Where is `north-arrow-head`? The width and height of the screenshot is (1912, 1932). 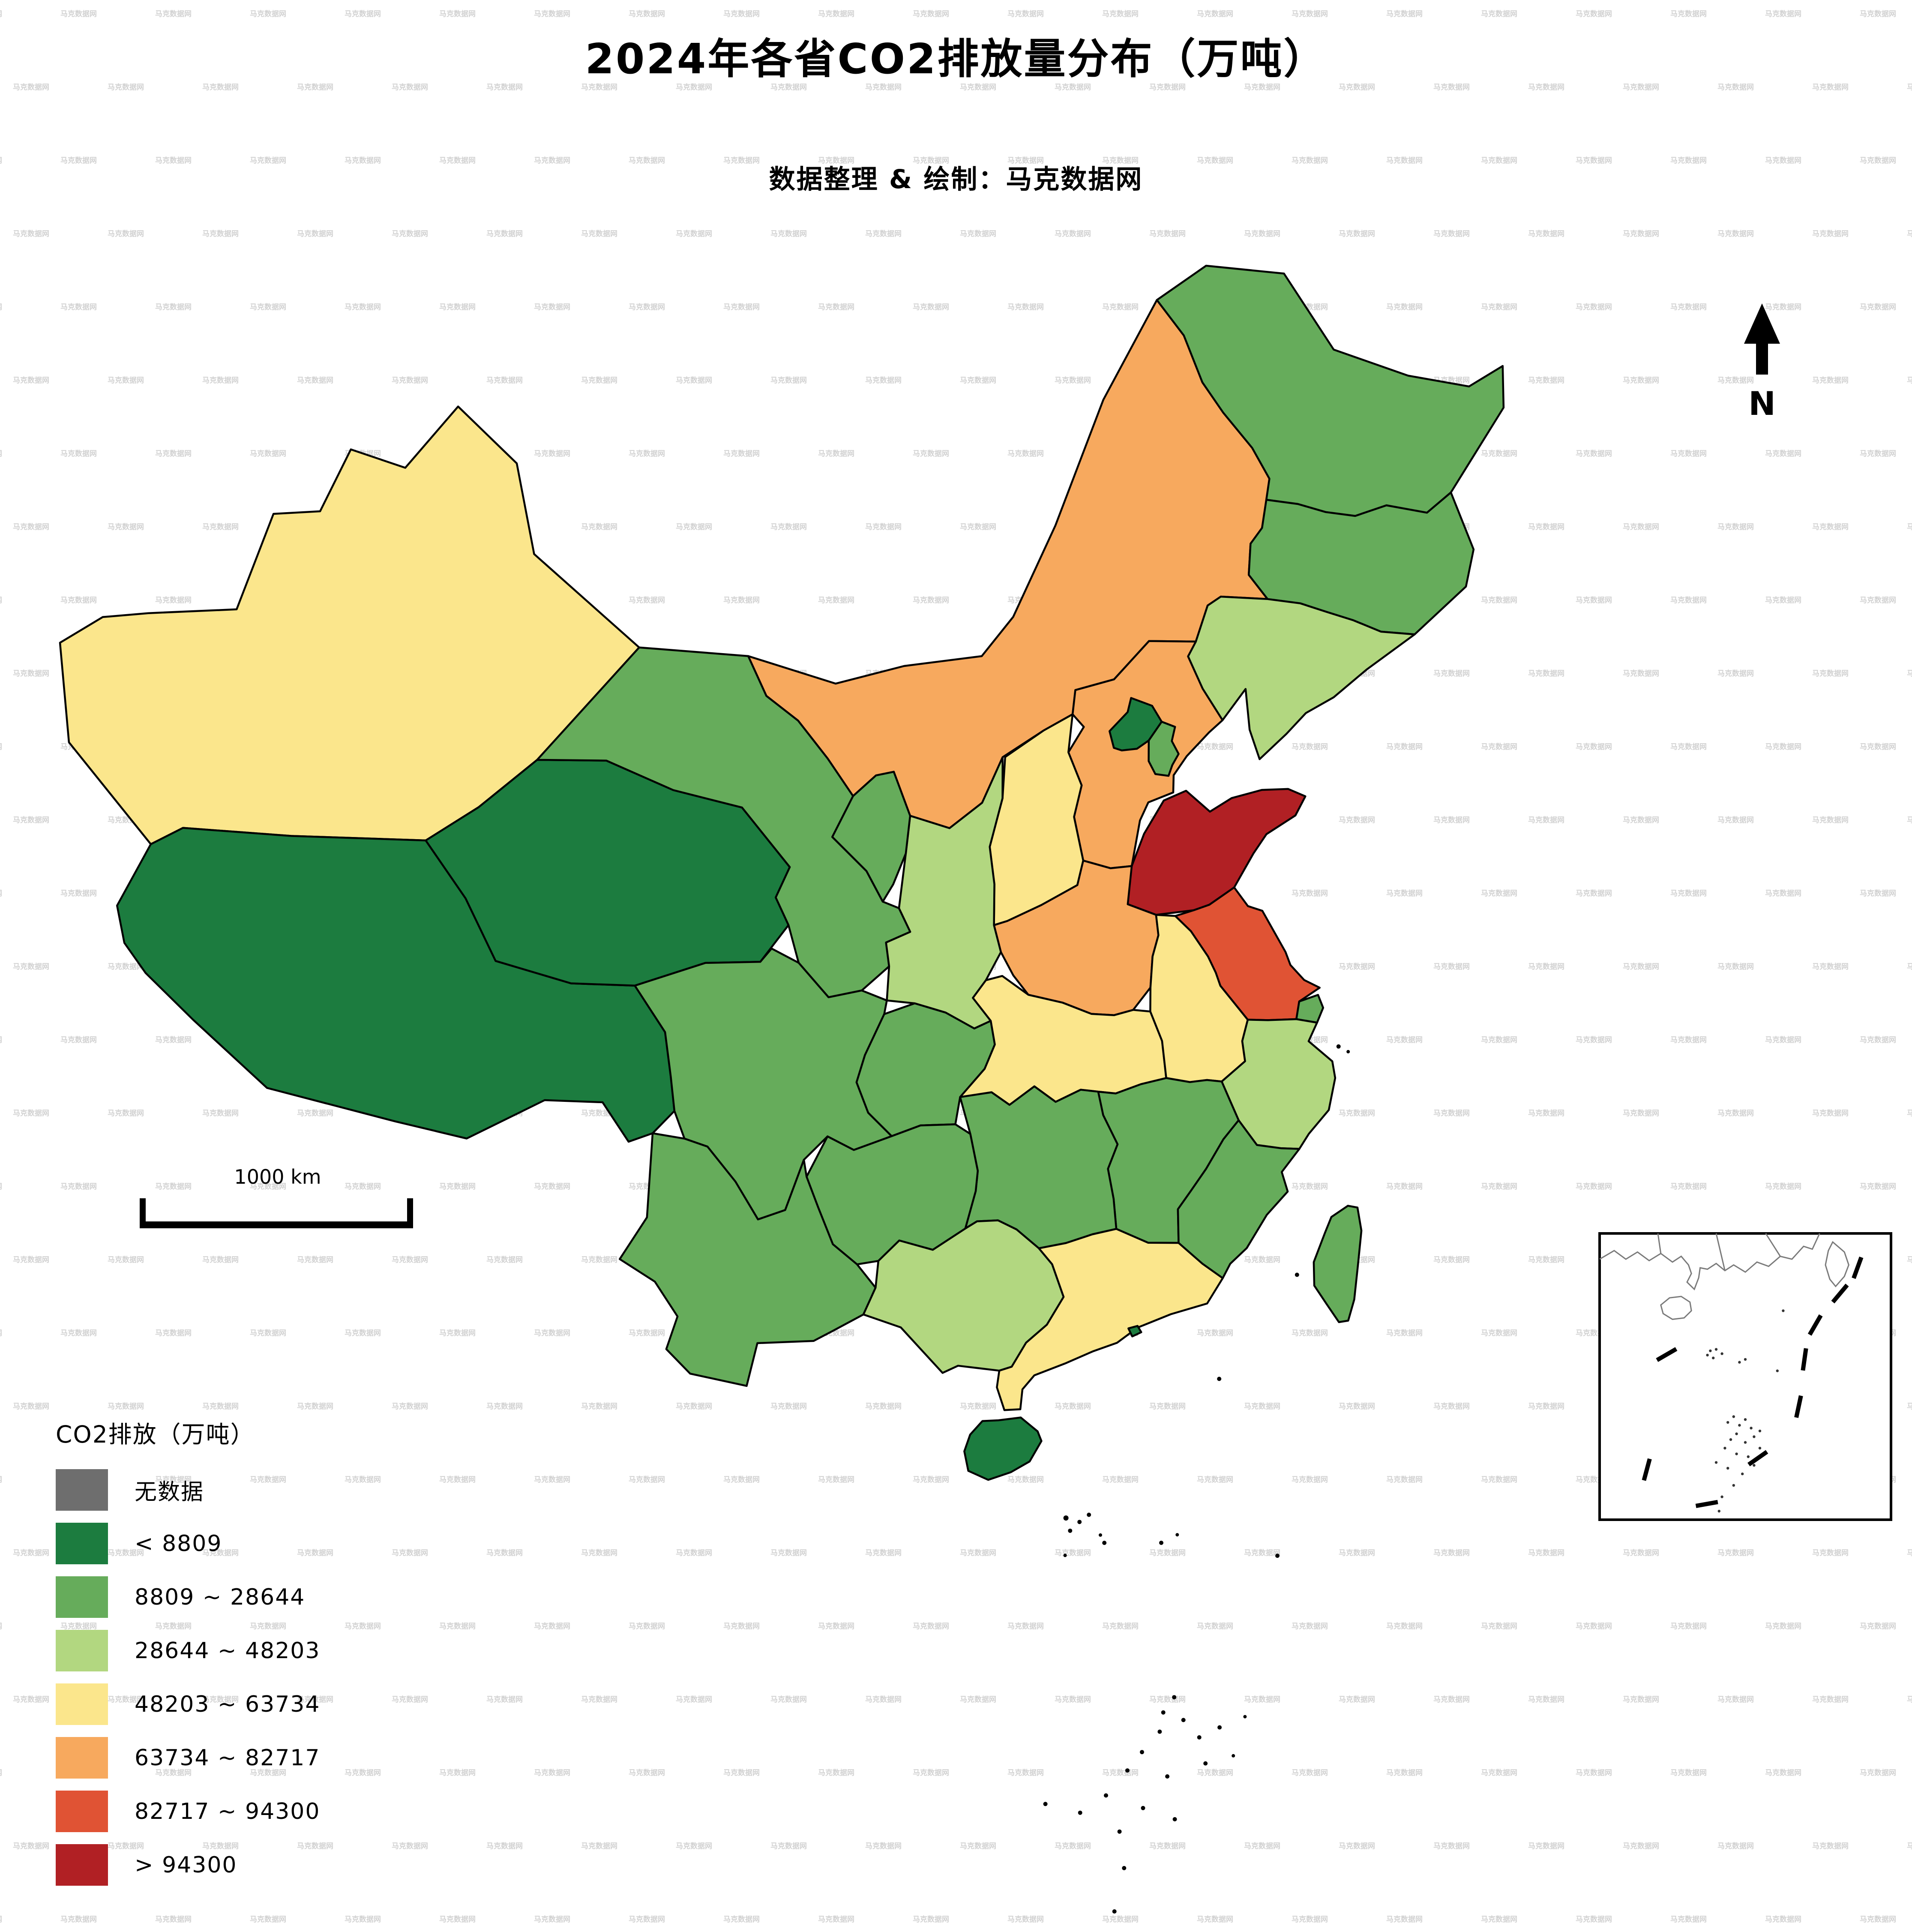
north-arrow-head is located at coordinates (1762, 323).